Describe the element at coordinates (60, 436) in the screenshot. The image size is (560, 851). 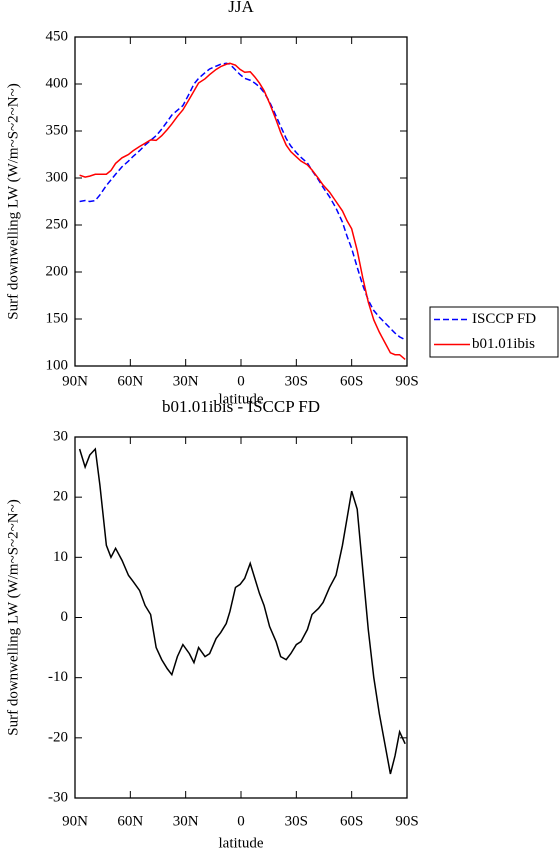
I see `y-tick-label: 30` at that location.